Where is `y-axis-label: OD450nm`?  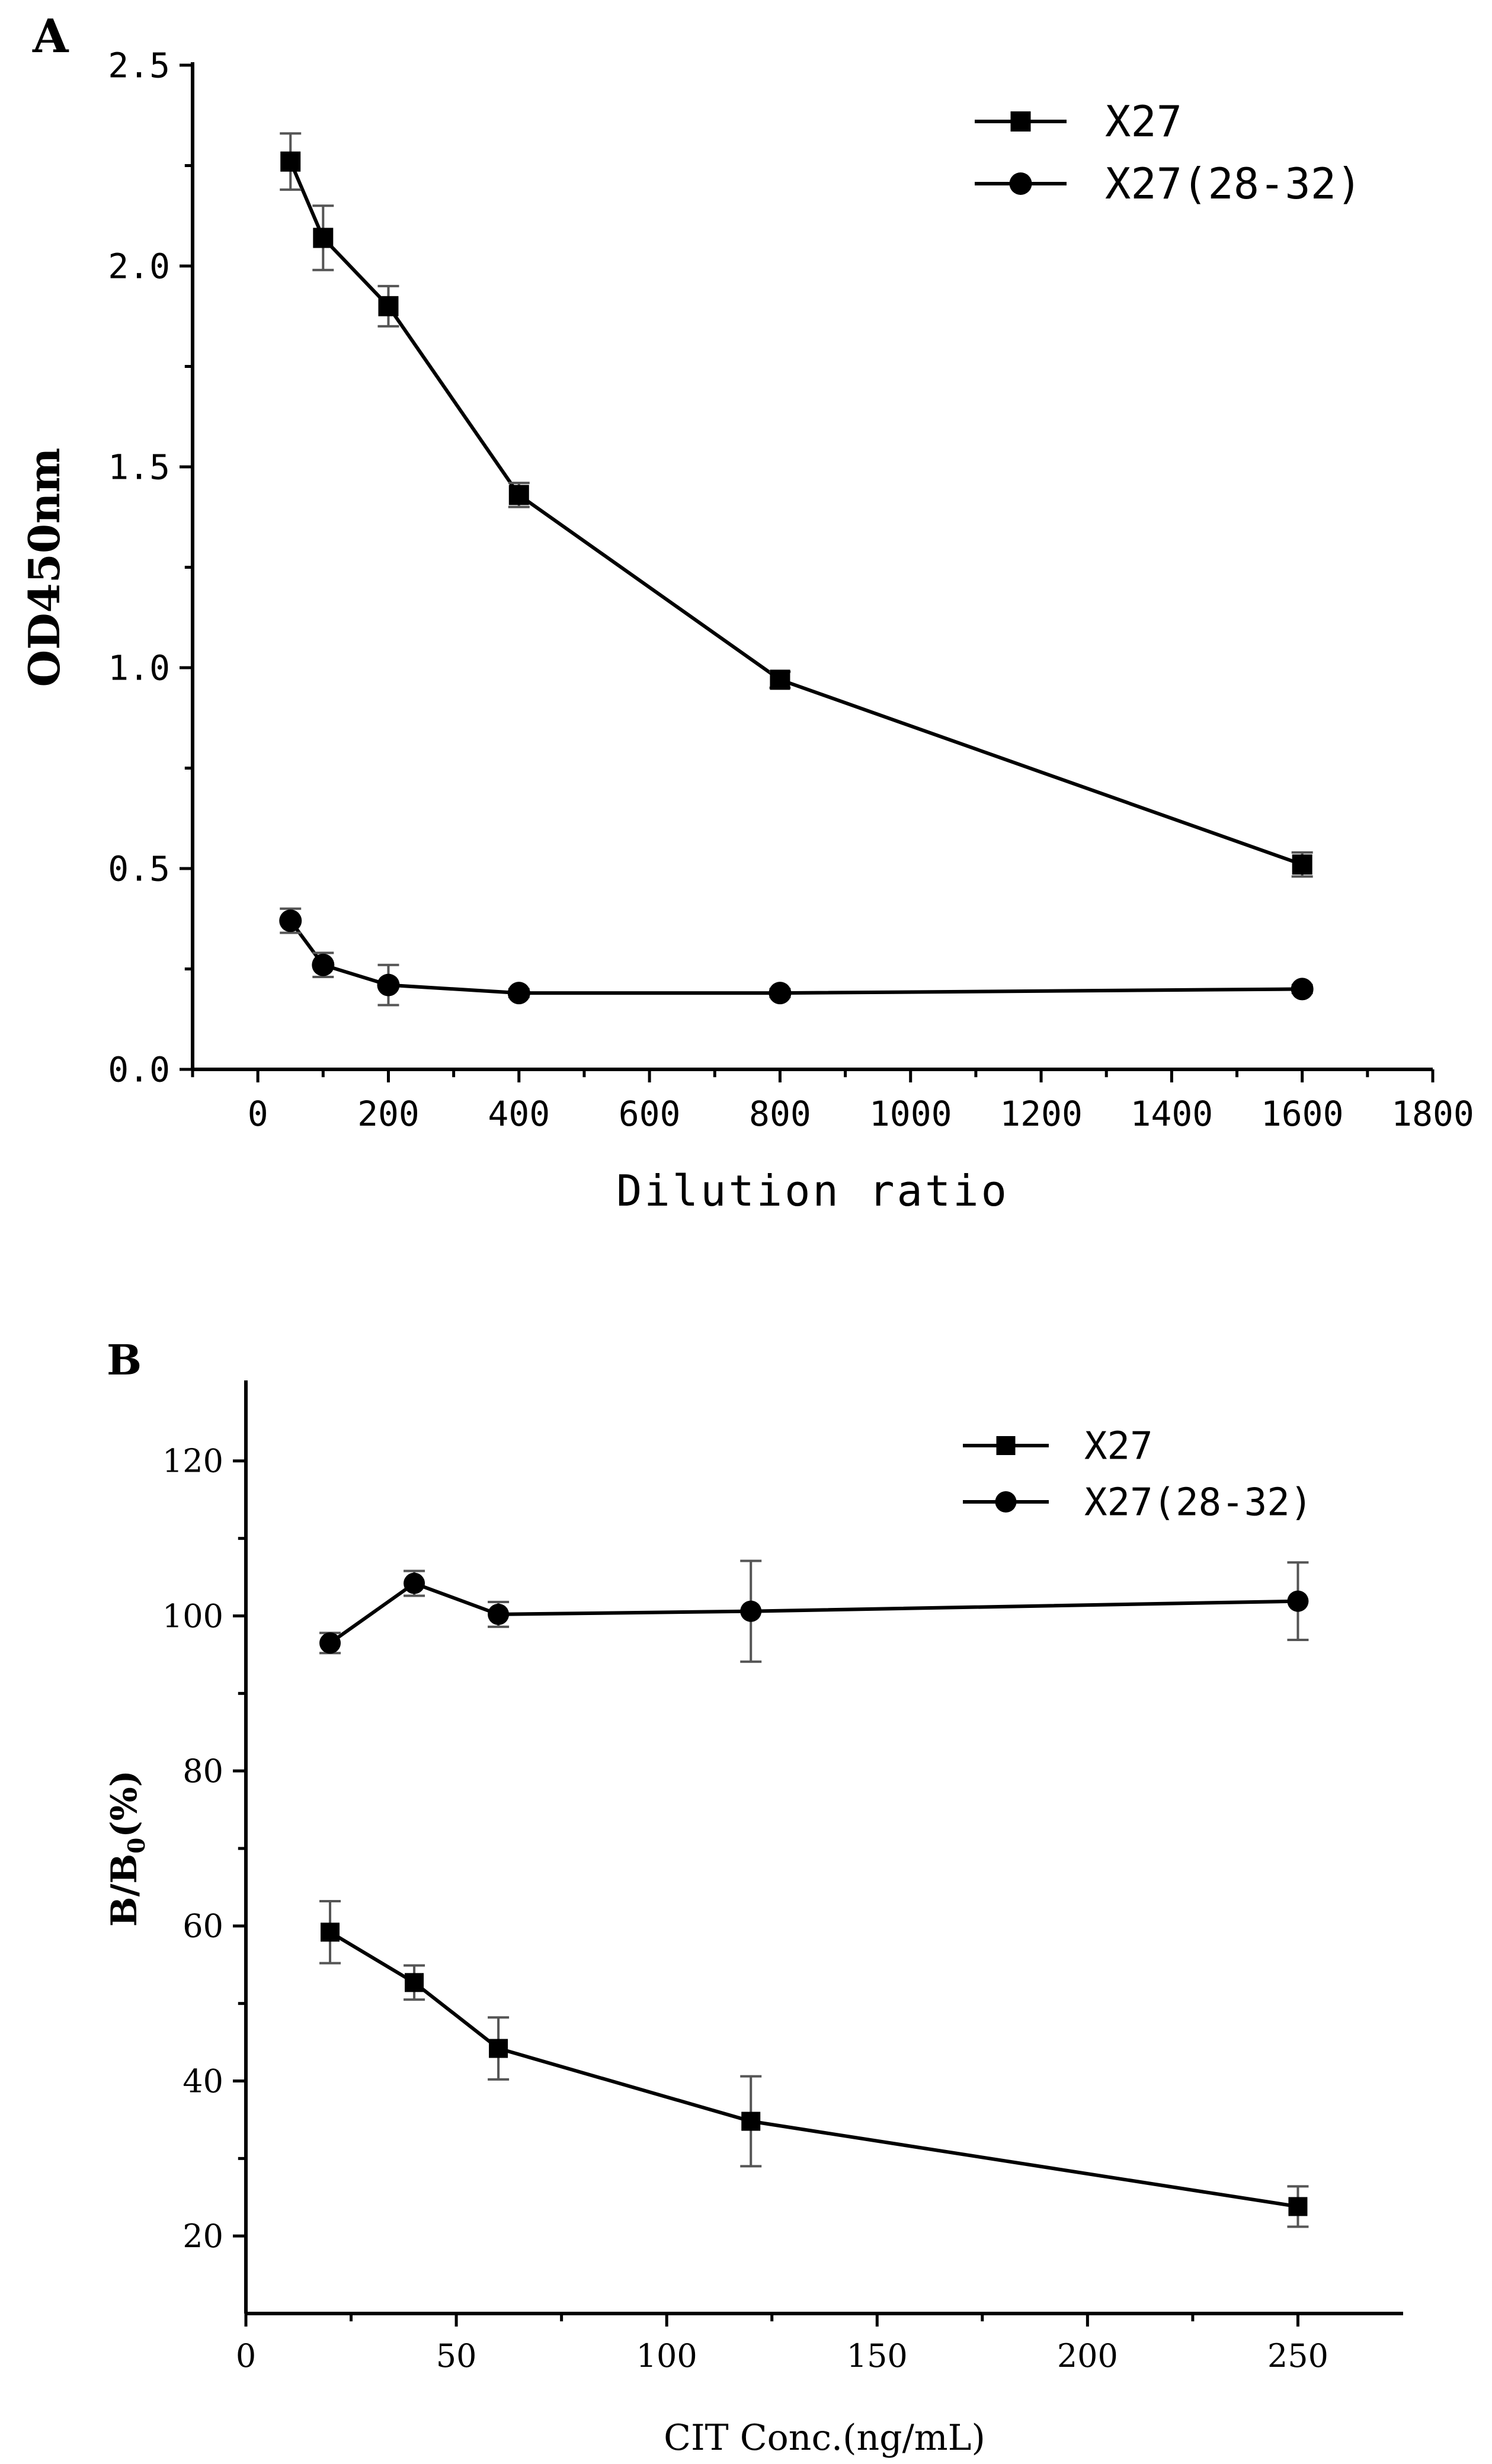 y-axis-label: OD450nm is located at coordinates (44, 567).